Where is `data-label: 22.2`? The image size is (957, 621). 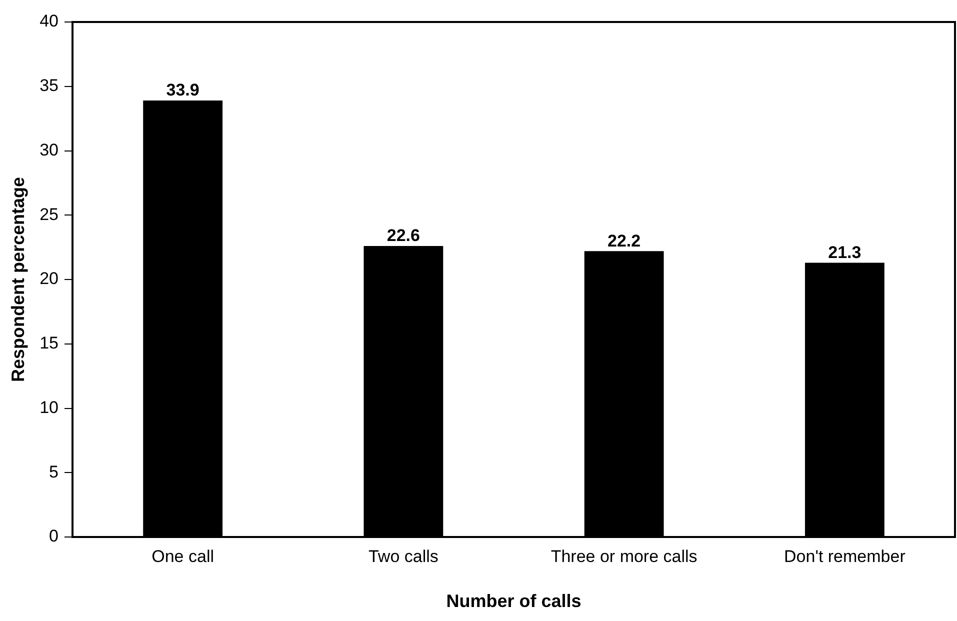 data-label: 22.2 is located at coordinates (624, 240).